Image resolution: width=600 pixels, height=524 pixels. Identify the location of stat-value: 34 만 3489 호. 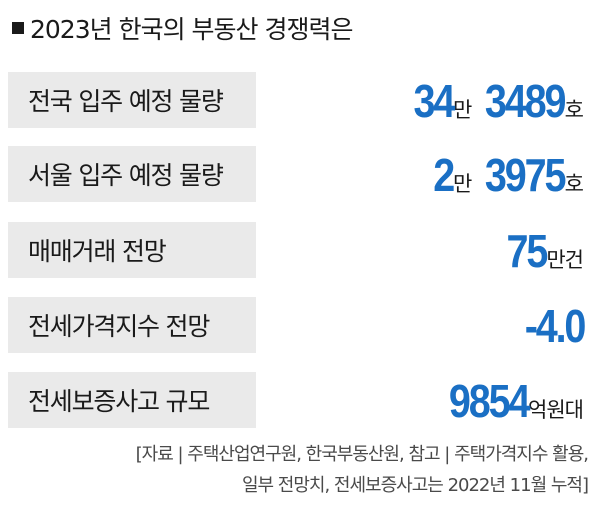
(495, 100).